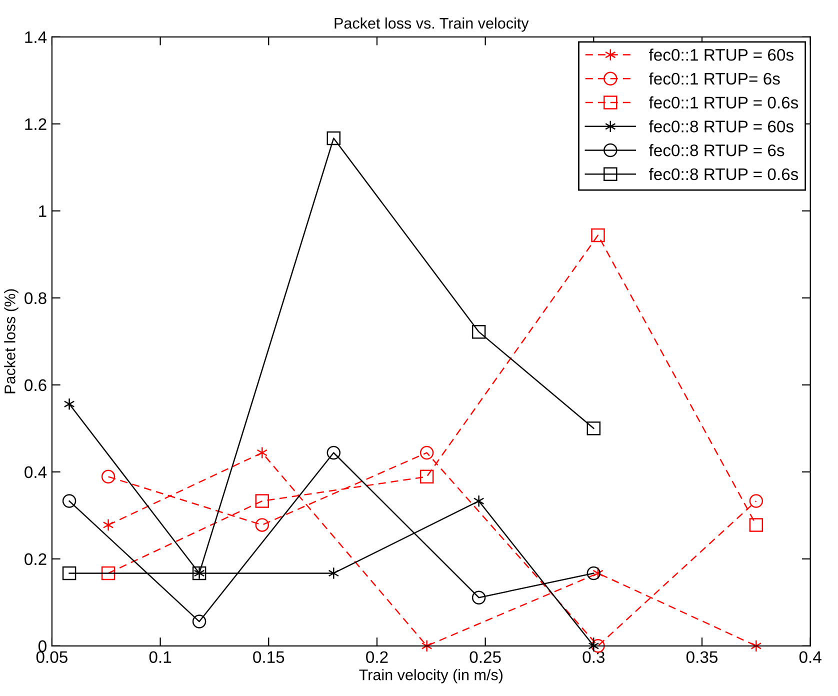 This screenshot has width=838, height=696. What do you see at coordinates (42, 211) in the screenshot?
I see `y-tick-label: 1` at bounding box center [42, 211].